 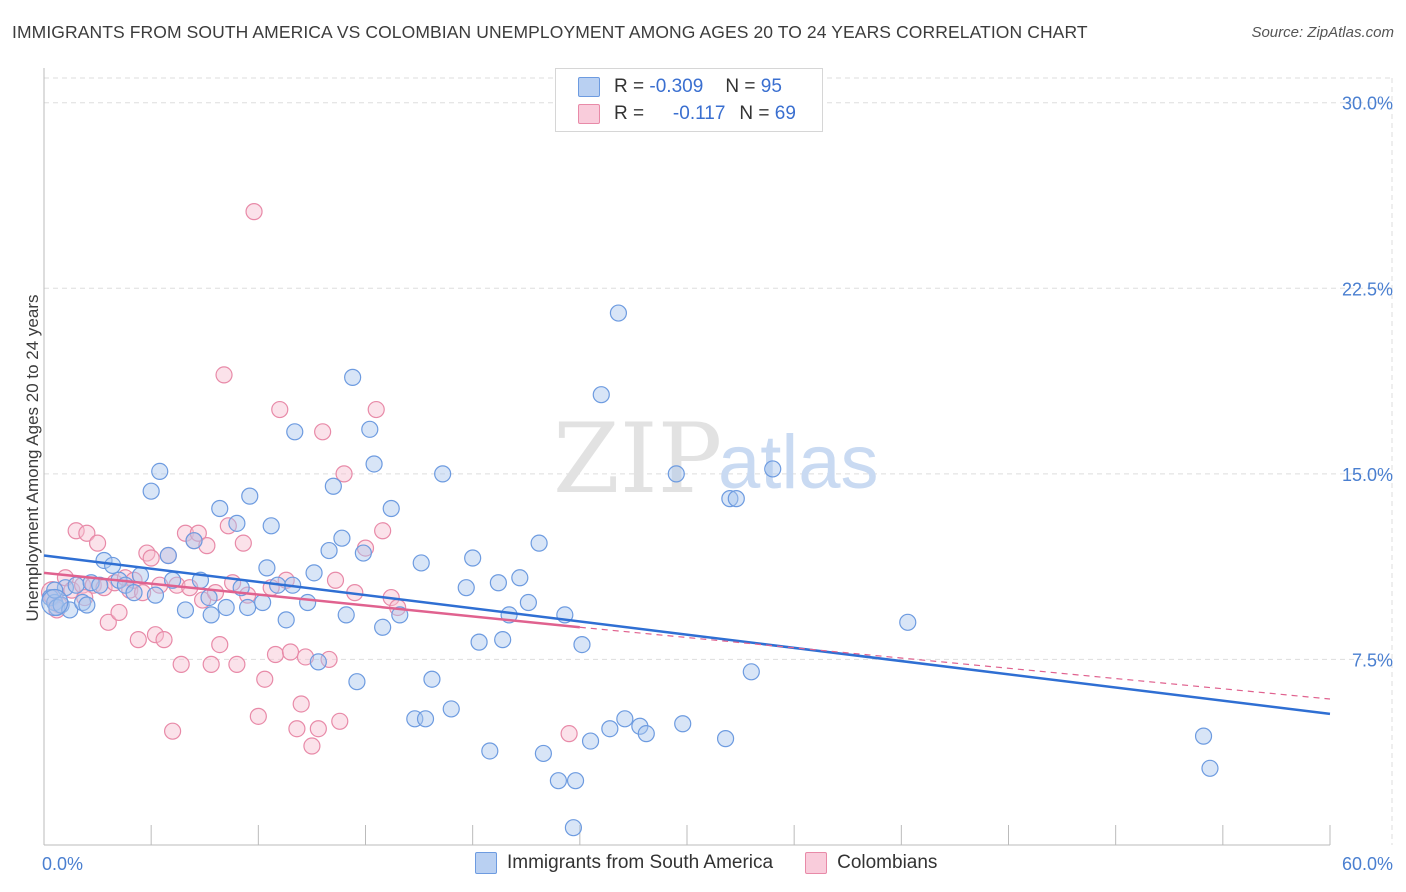 What do you see at coordinates (699, 113) in the screenshot?
I see `legend-r-pink: -0.117` at bounding box center [699, 113].